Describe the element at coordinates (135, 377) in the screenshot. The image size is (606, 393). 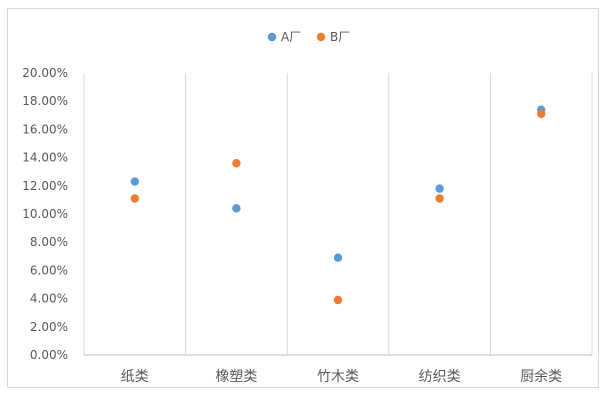
I see `x-category-label: 纸类` at that location.